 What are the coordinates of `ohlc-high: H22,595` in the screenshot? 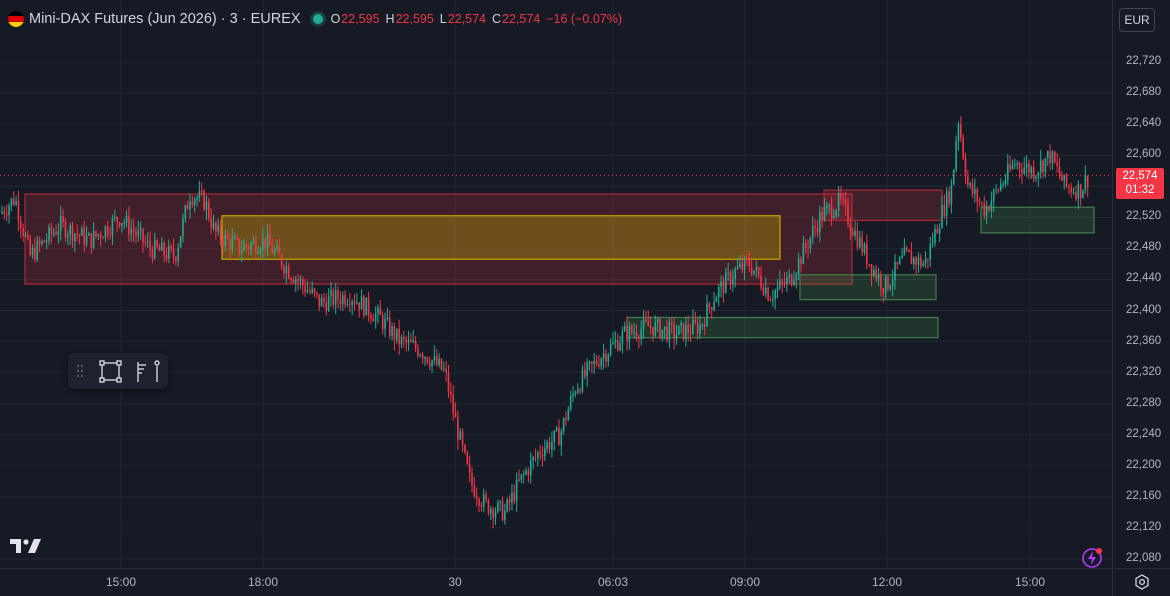 It's located at (410, 19).